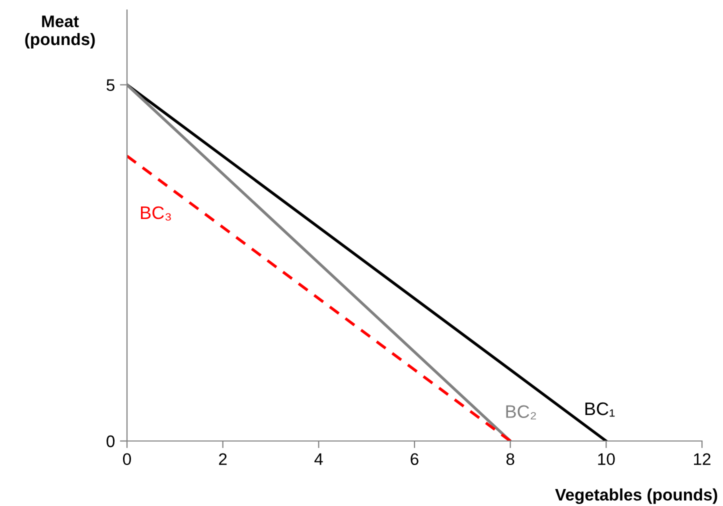  What do you see at coordinates (318, 459) in the screenshot?
I see `x-tick-label: 4` at bounding box center [318, 459].